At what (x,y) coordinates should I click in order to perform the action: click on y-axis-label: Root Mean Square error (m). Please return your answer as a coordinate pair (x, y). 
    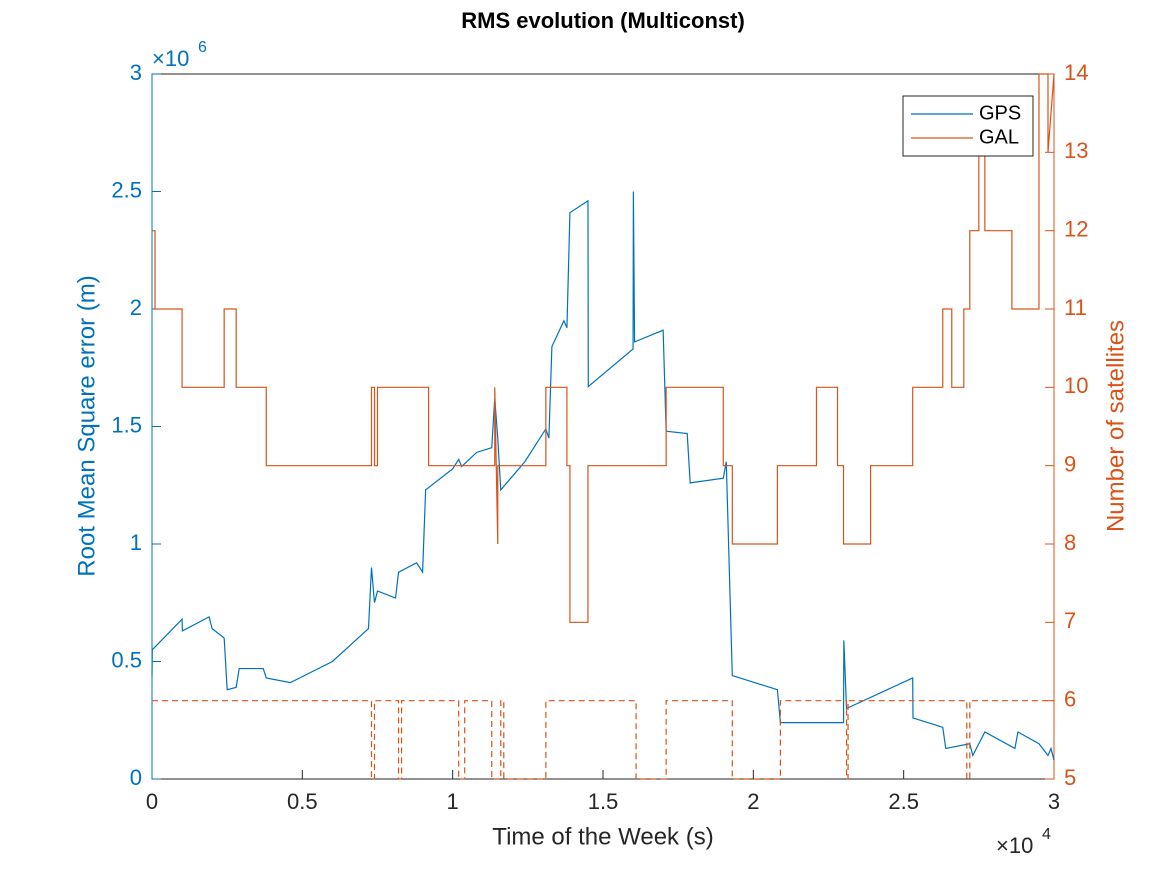
    Looking at the image, I should click on (86, 425).